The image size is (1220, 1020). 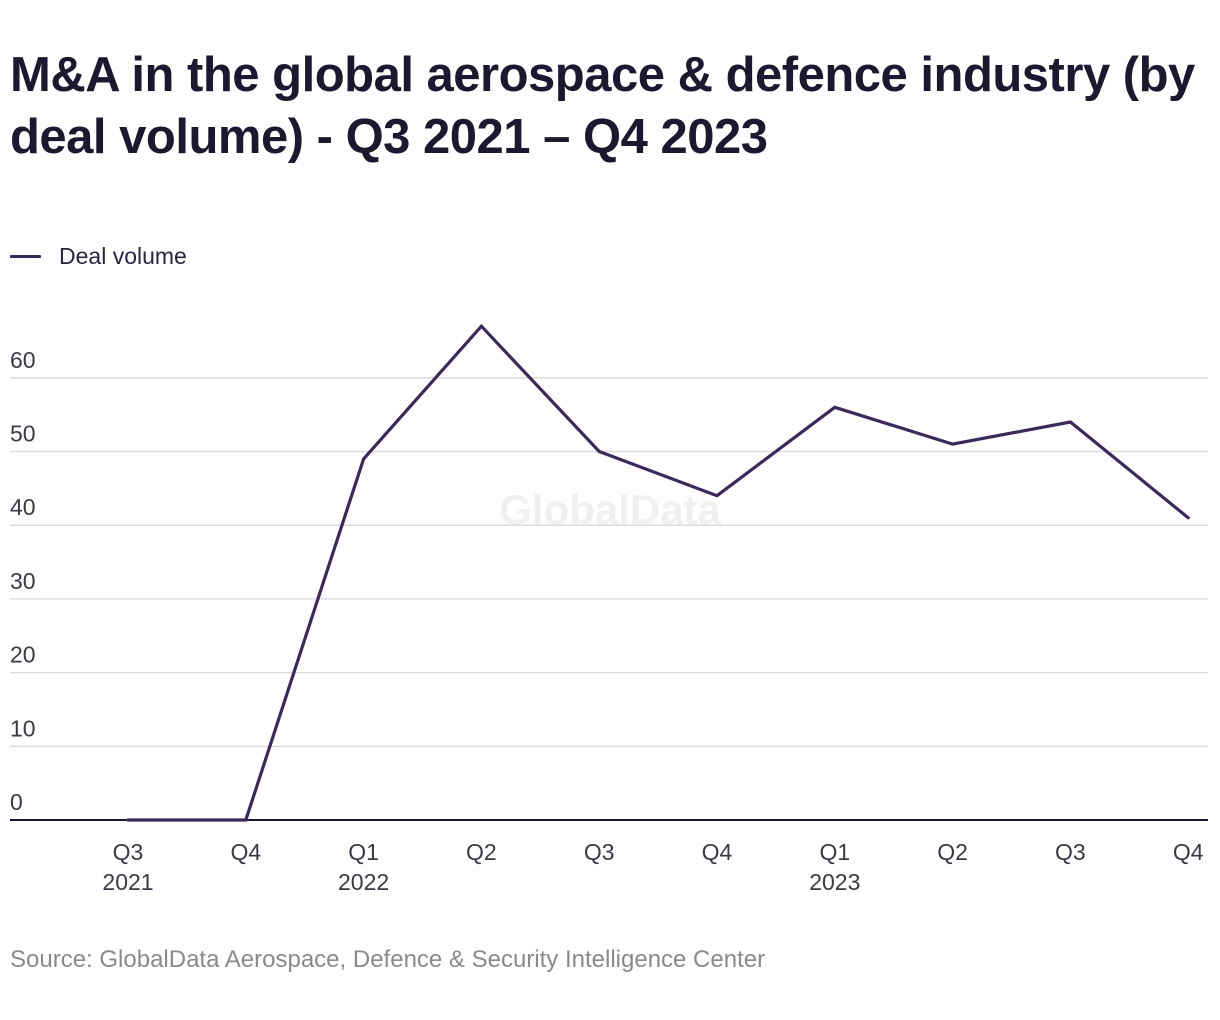 What do you see at coordinates (25, 256) in the screenshot?
I see `legend-swatch` at bounding box center [25, 256].